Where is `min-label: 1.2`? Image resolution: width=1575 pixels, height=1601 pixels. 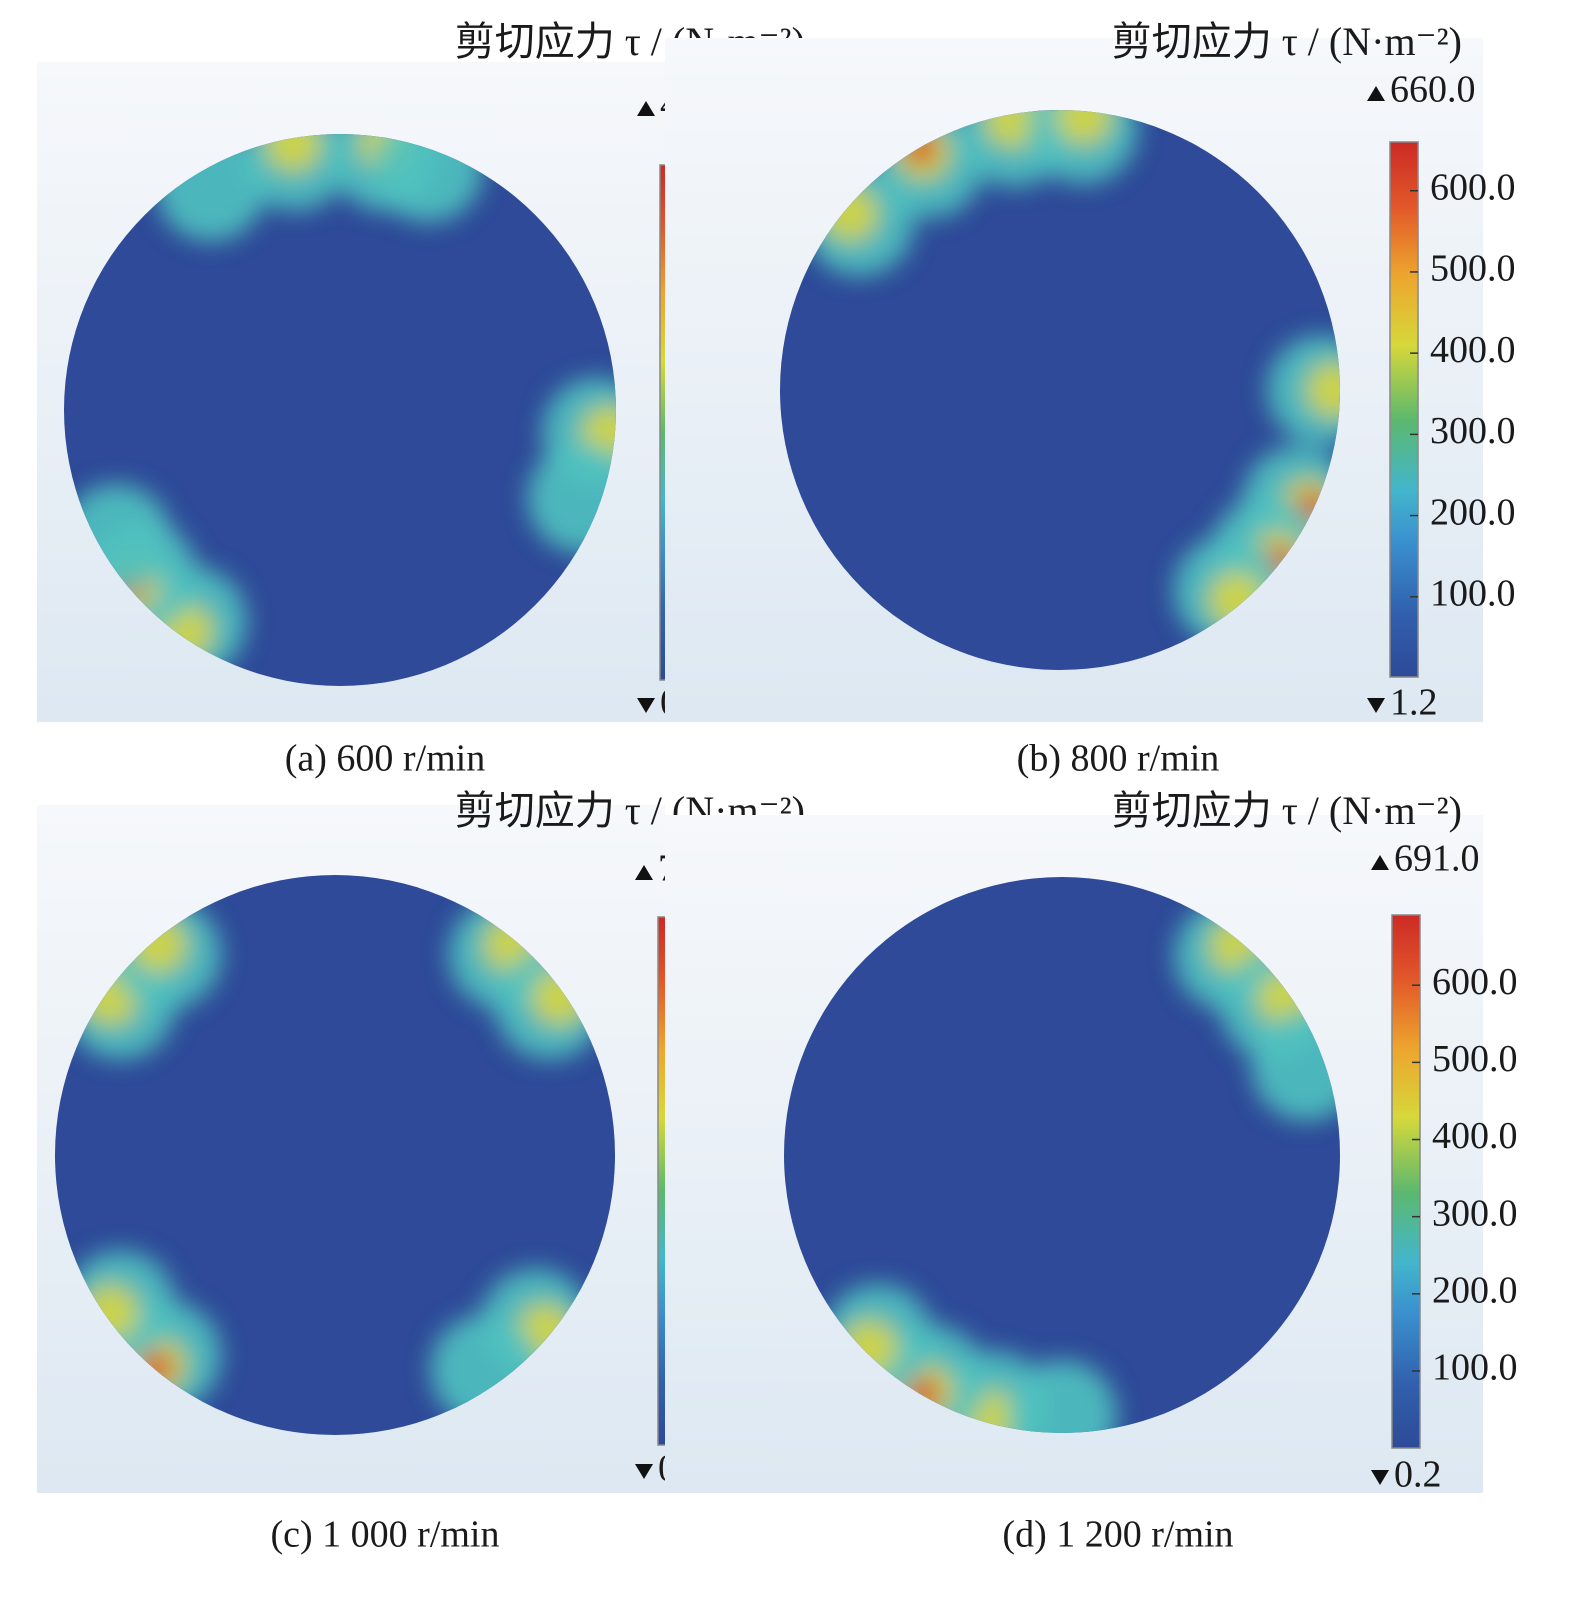
min-label: 1.2 is located at coordinates (1414, 703).